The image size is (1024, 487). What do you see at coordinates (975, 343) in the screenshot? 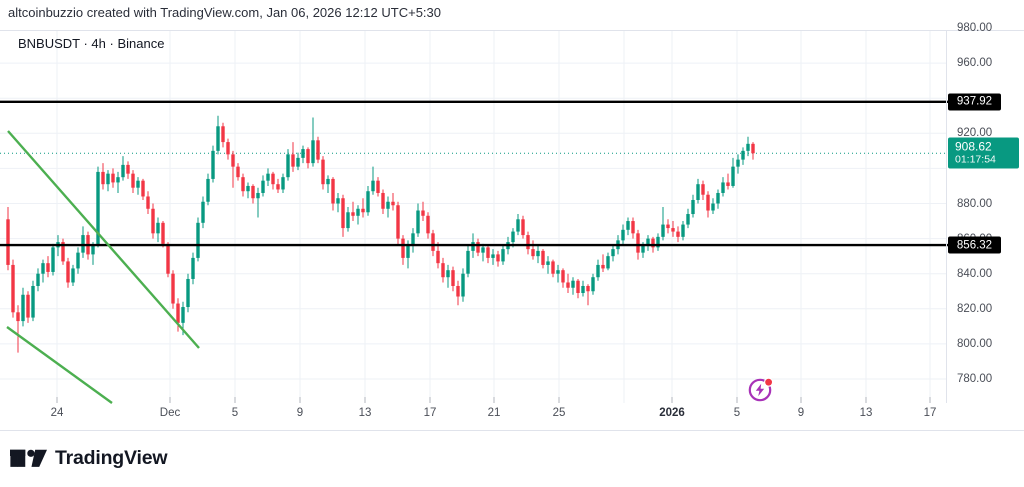
I see `price-axis-label: 800.00` at bounding box center [975, 343].